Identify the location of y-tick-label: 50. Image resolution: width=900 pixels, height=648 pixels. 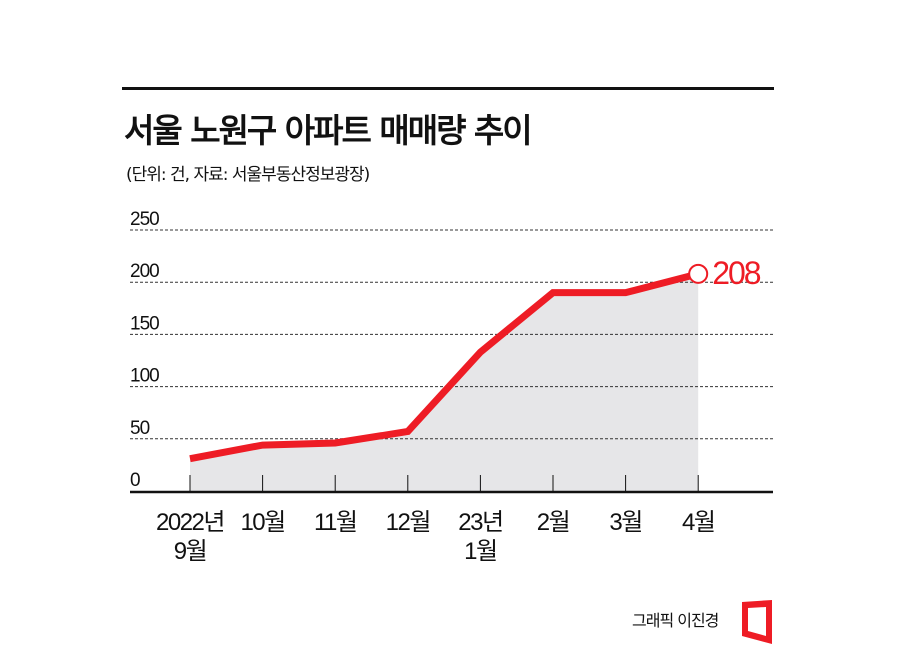
(140, 428).